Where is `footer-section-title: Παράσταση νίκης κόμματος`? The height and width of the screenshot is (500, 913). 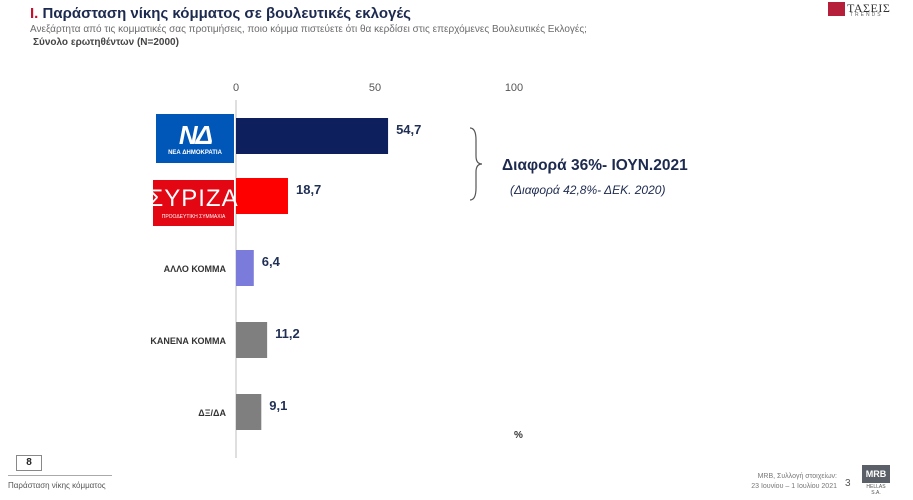
footer-section-title: Παράσταση νίκης κόμματος is located at coordinates (57, 485).